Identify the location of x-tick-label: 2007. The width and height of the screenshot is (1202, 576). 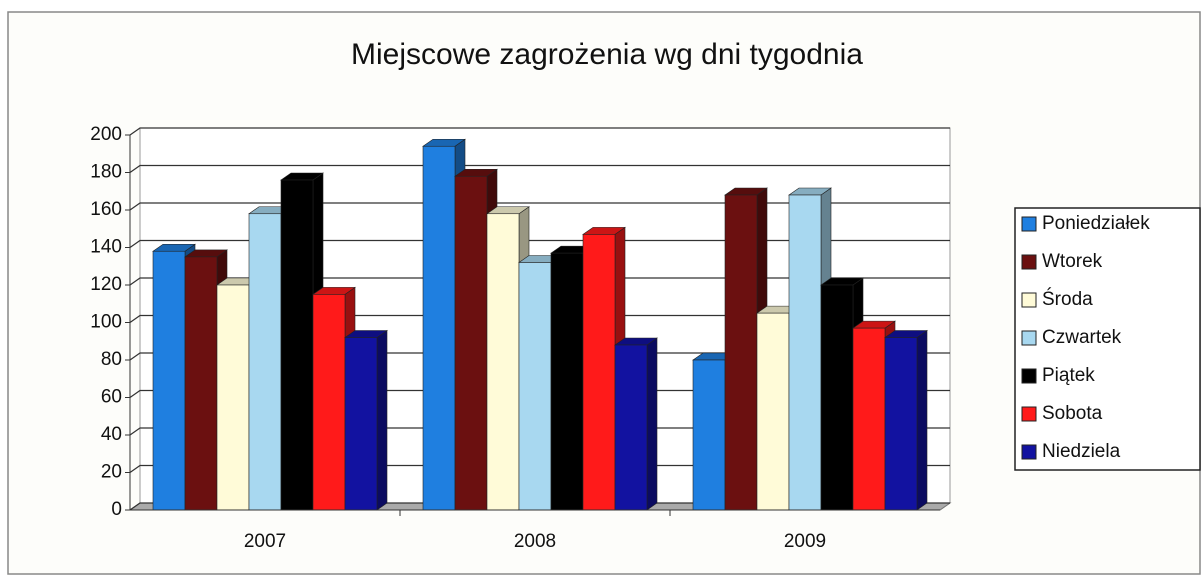
(265, 541).